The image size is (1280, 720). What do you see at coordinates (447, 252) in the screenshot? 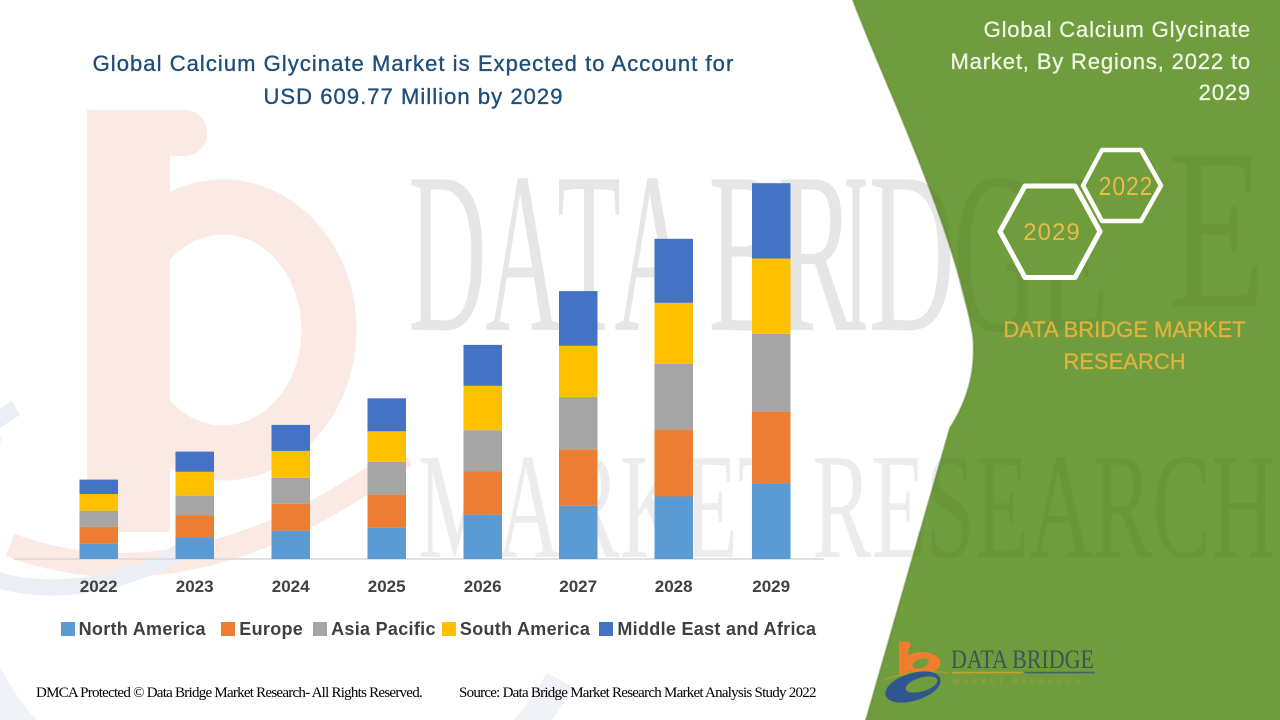
I see `svg-text: D` at bounding box center [447, 252].